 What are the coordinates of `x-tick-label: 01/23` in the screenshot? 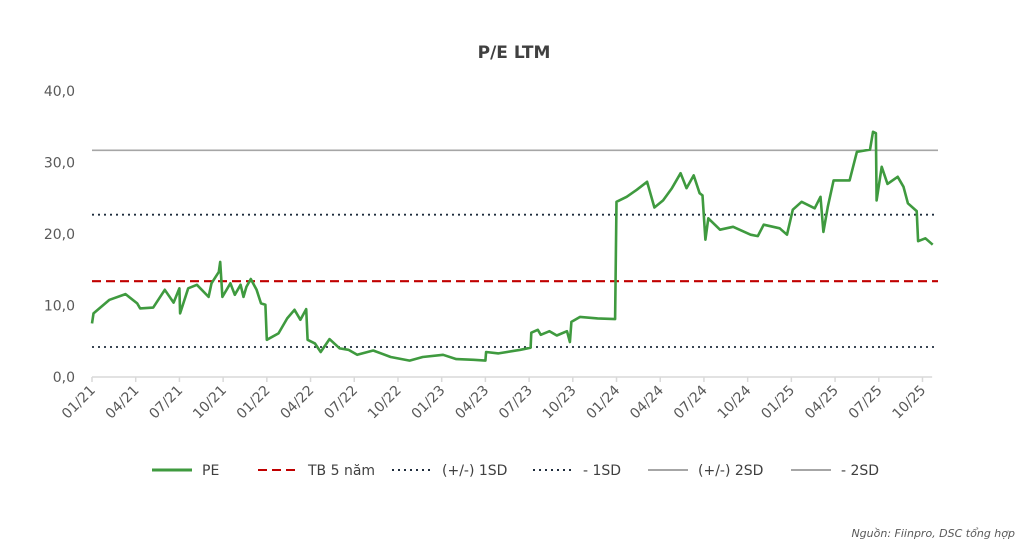 It's located at (429, 403).